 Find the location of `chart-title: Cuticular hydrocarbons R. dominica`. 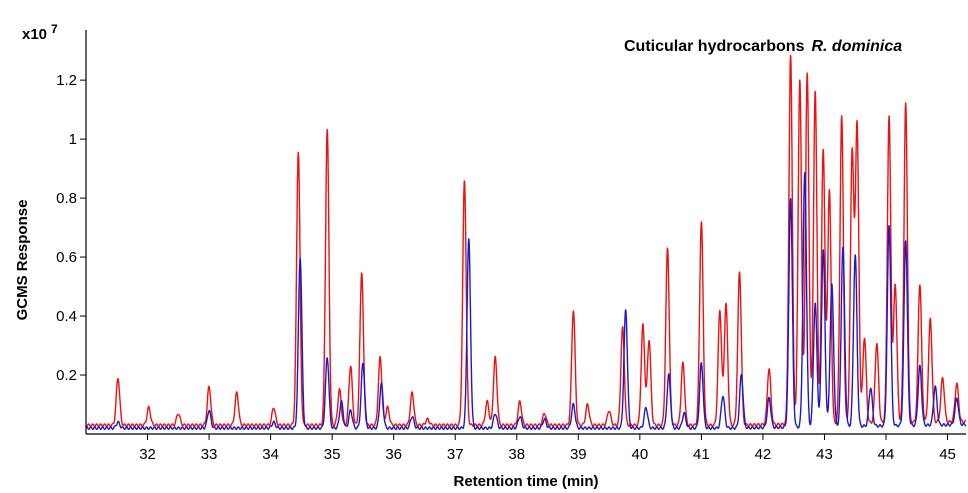

chart-title: Cuticular hydrocarbons R. dominica is located at coordinates (763, 46).